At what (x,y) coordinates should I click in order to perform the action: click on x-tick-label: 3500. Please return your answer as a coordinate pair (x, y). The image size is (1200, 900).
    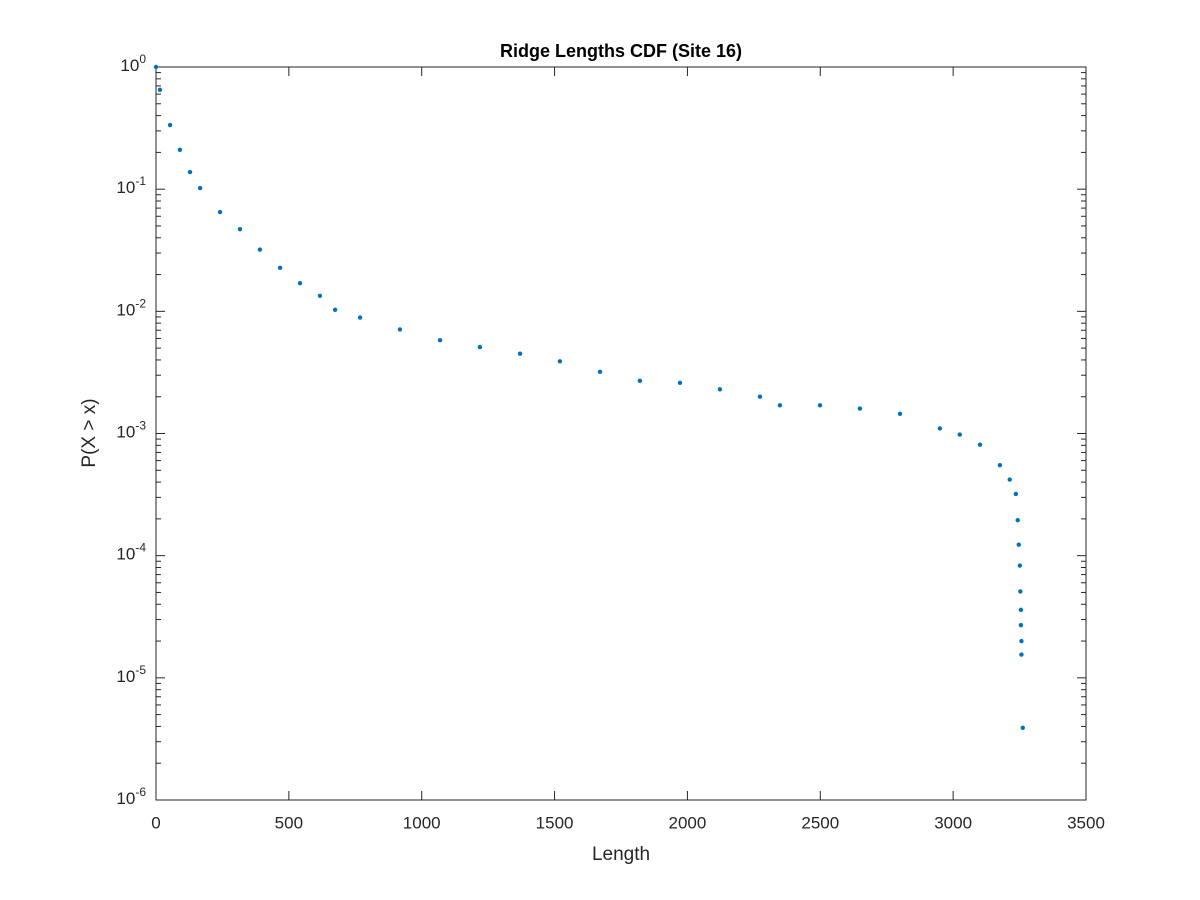
    Looking at the image, I should click on (1086, 822).